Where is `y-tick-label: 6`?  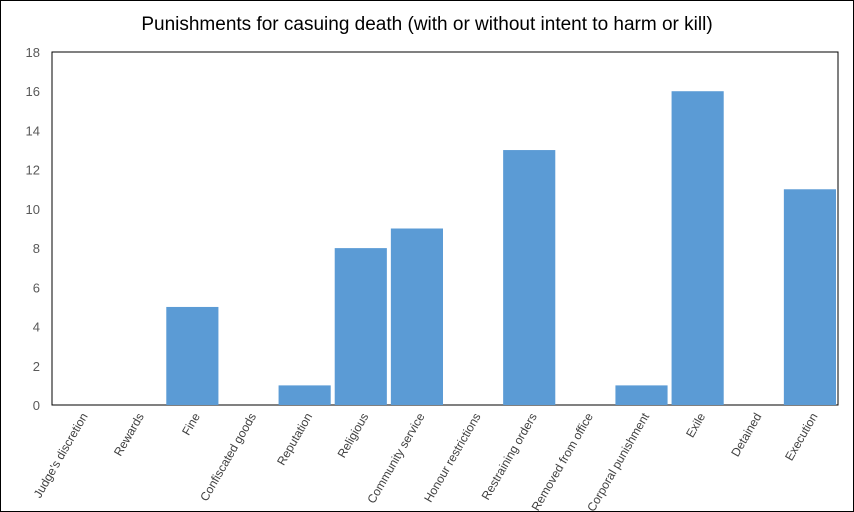
y-tick-label: 6 is located at coordinates (36, 287).